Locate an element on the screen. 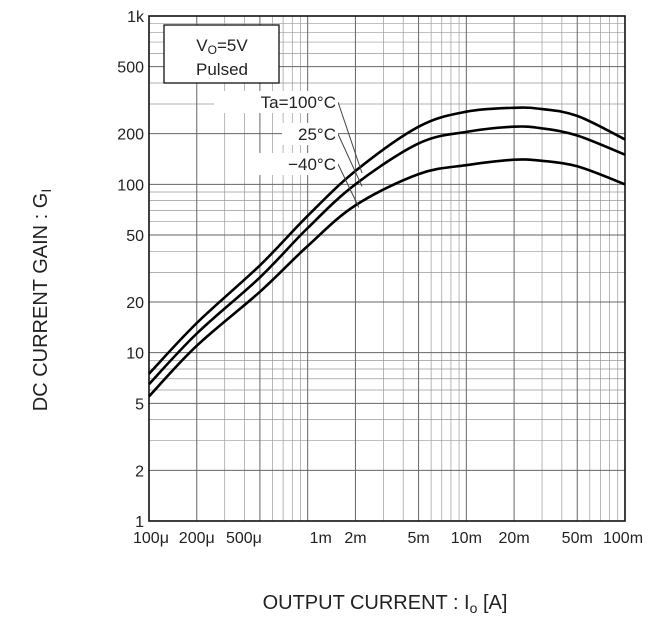 The width and height of the screenshot is (669, 619). condition-line-2: Pulsed is located at coordinates (222, 69).